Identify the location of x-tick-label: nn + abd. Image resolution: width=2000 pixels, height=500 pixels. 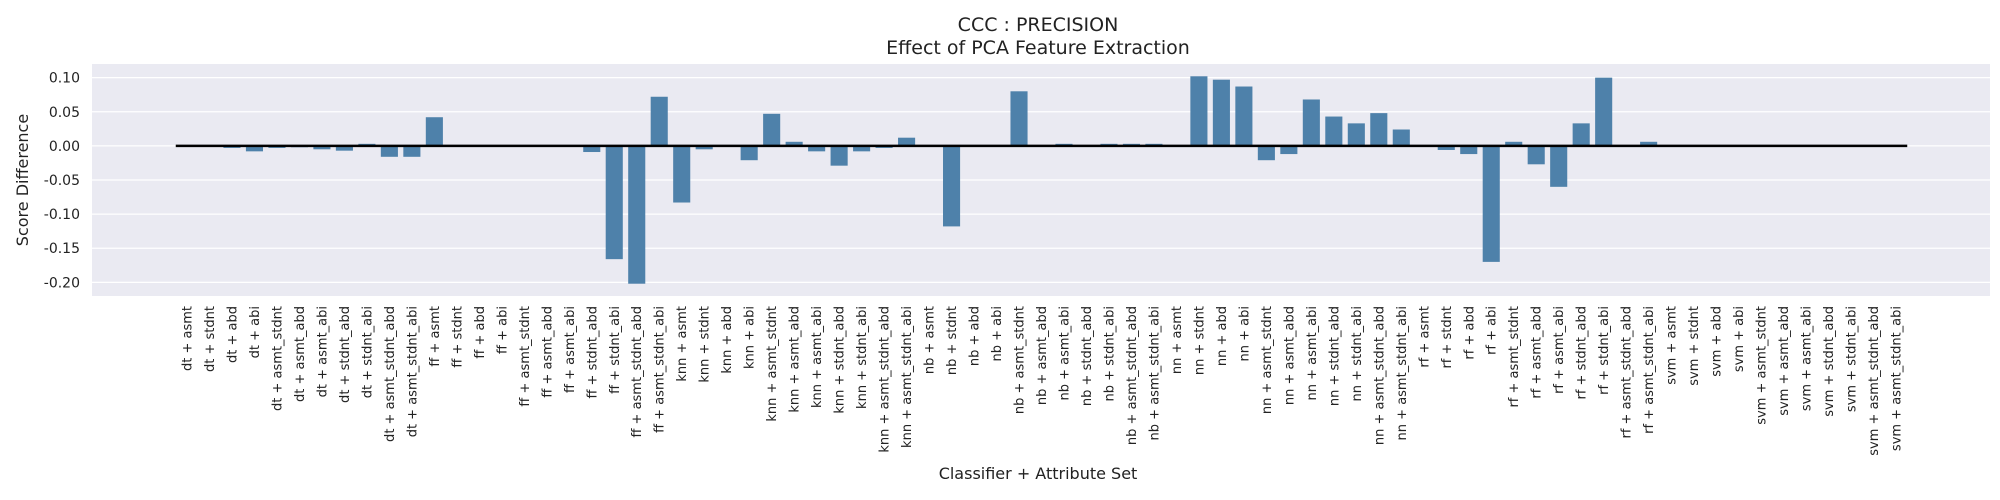
(1222, 336).